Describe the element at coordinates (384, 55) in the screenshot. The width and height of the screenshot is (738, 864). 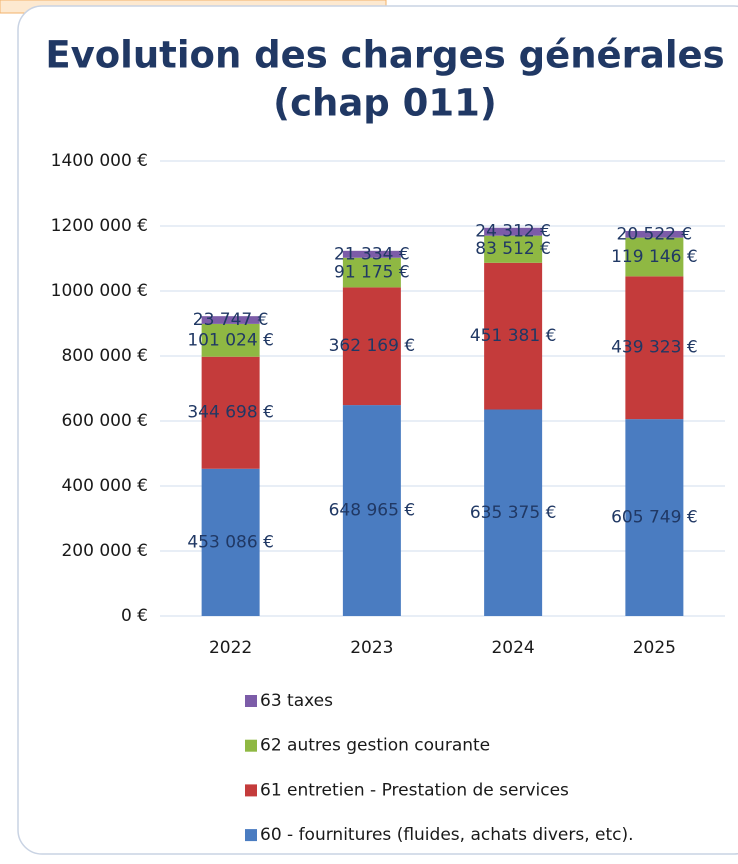
I see `chart-title: Evolution des charges générales` at that location.